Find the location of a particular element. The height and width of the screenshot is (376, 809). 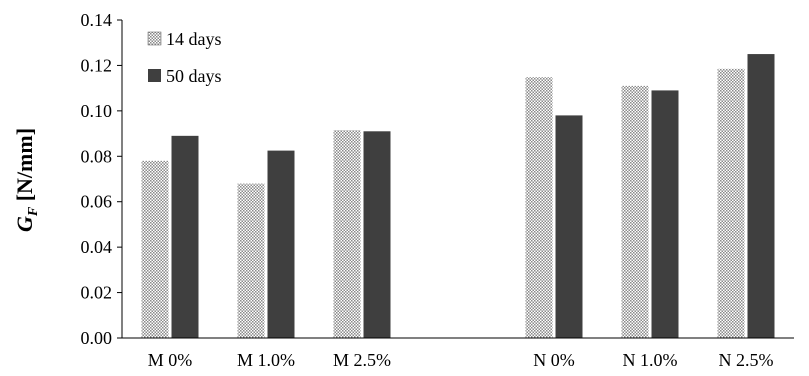

legend-label-14-days: 14 days is located at coordinates (194, 39).